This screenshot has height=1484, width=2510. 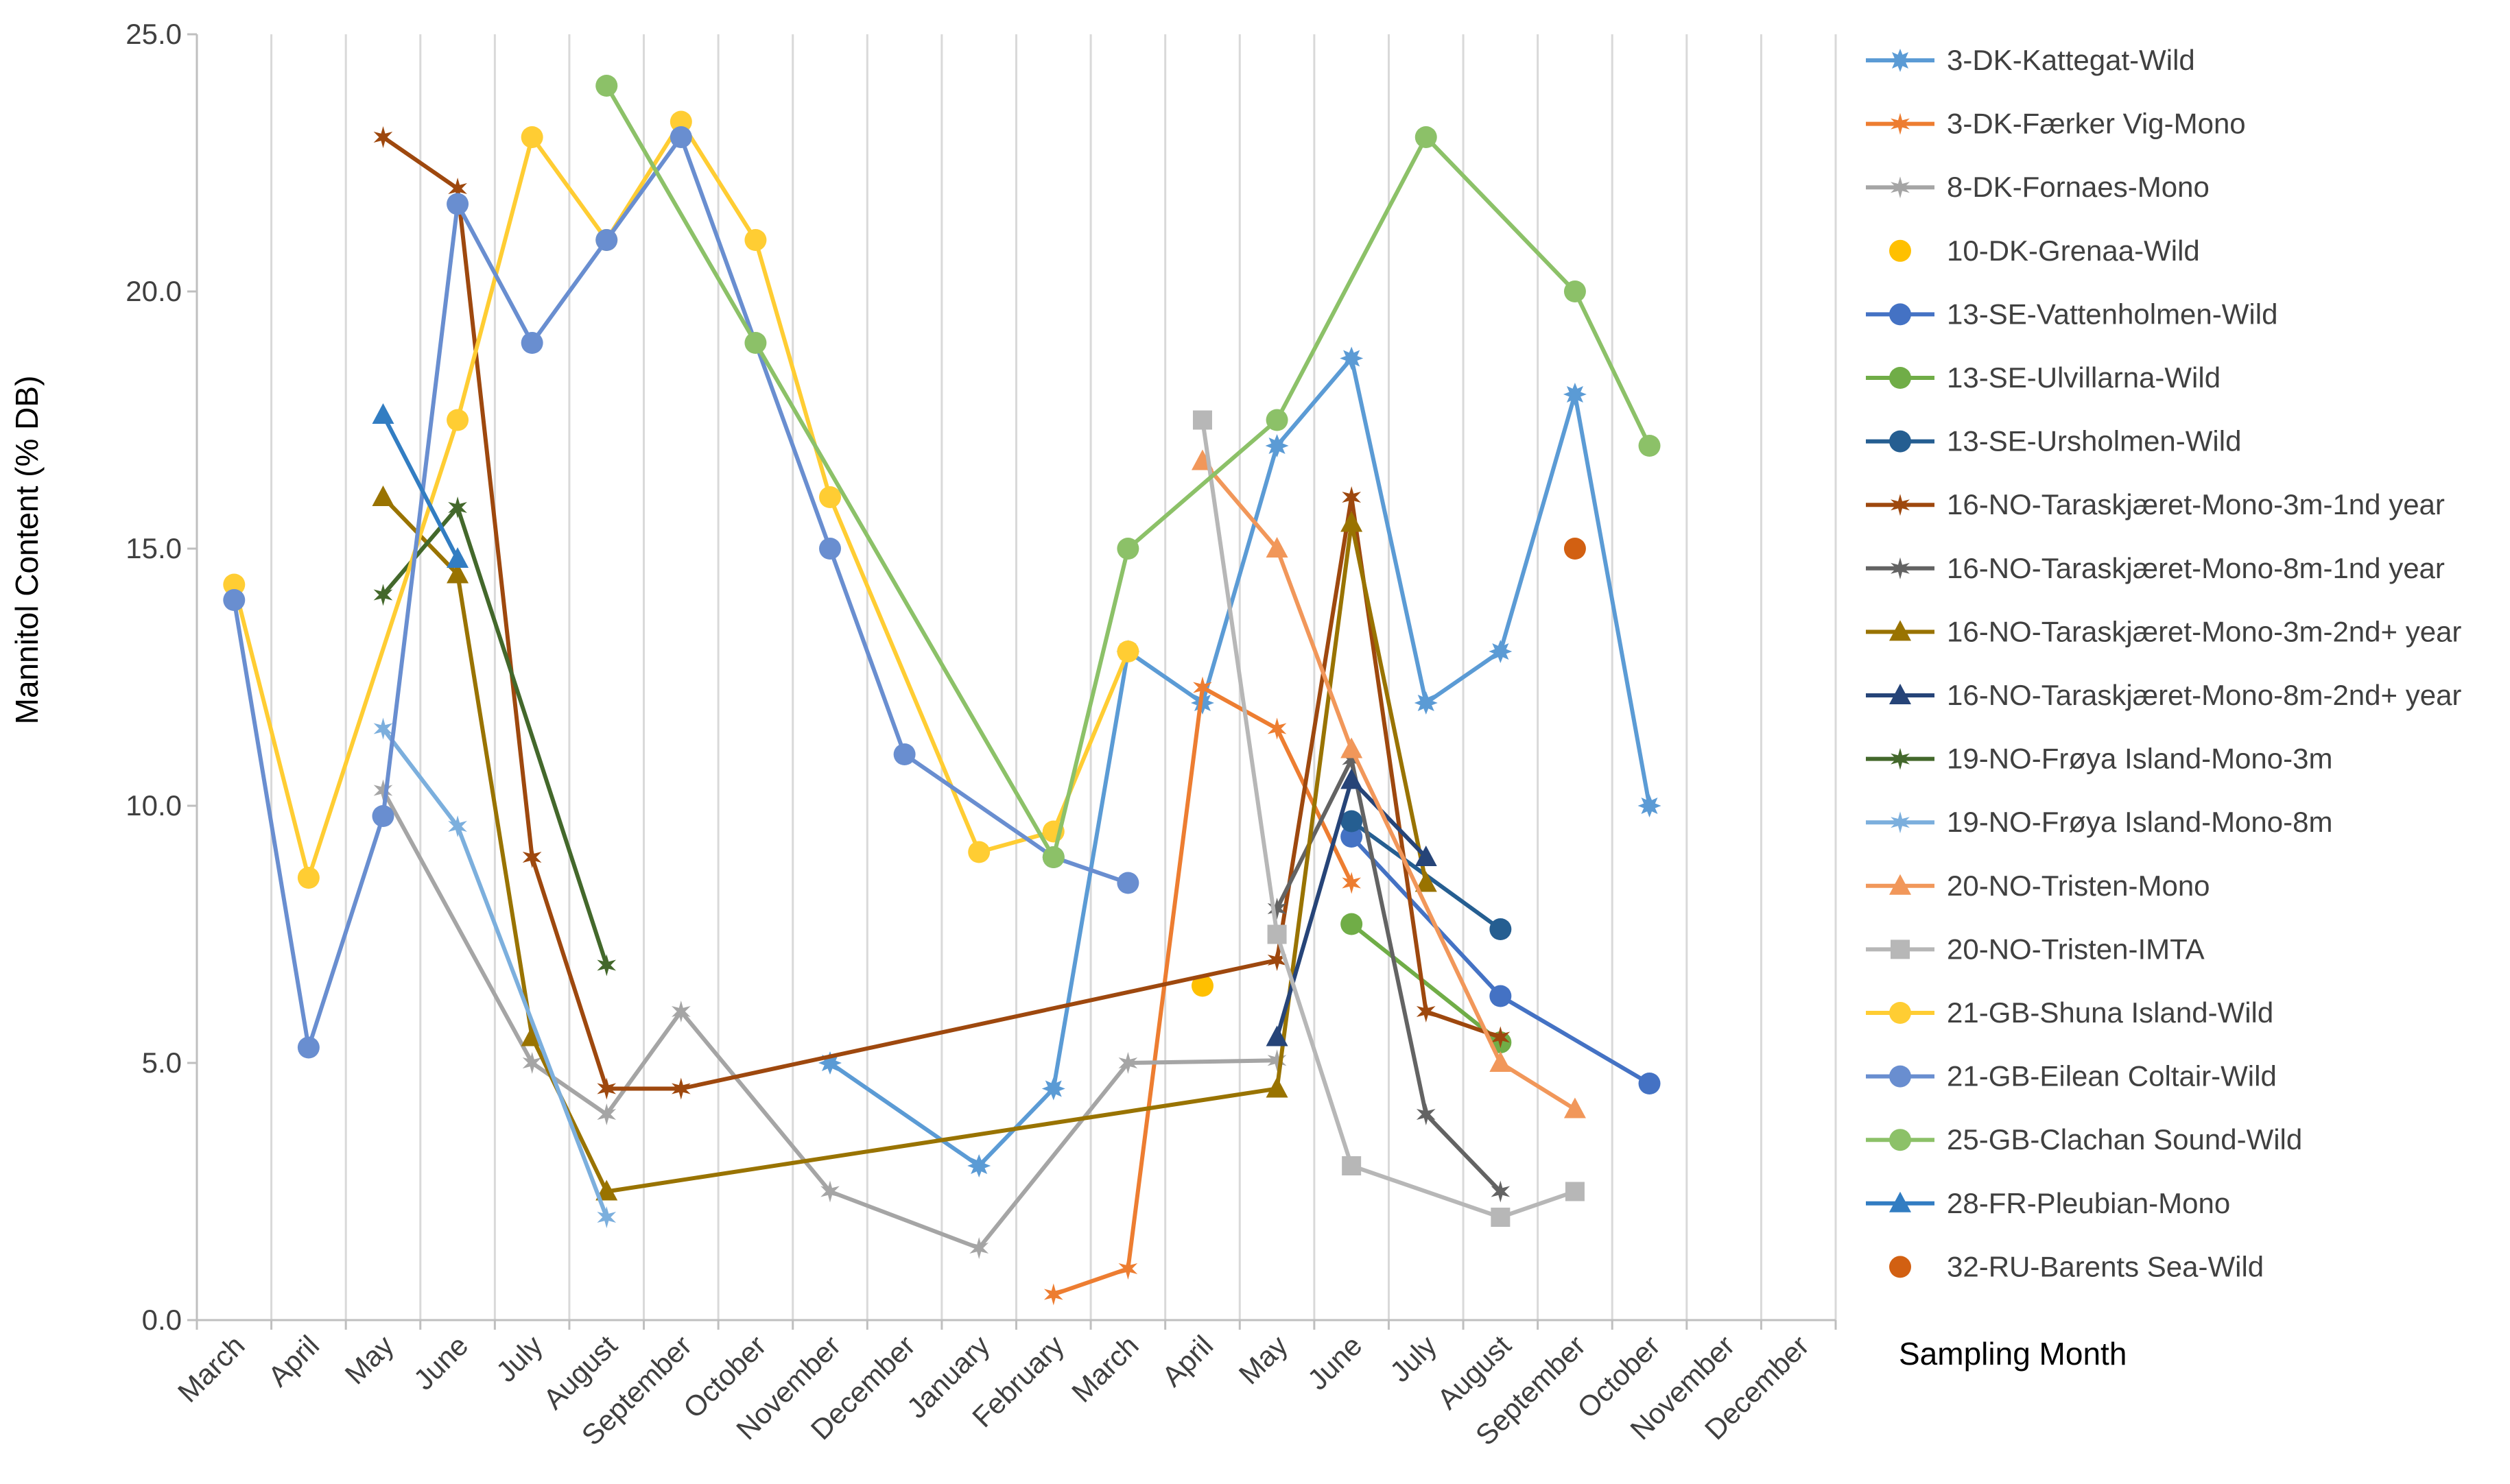 I want to click on legend-entry: 3-DK-Kattegat-Wild, so click(x=2031, y=60).